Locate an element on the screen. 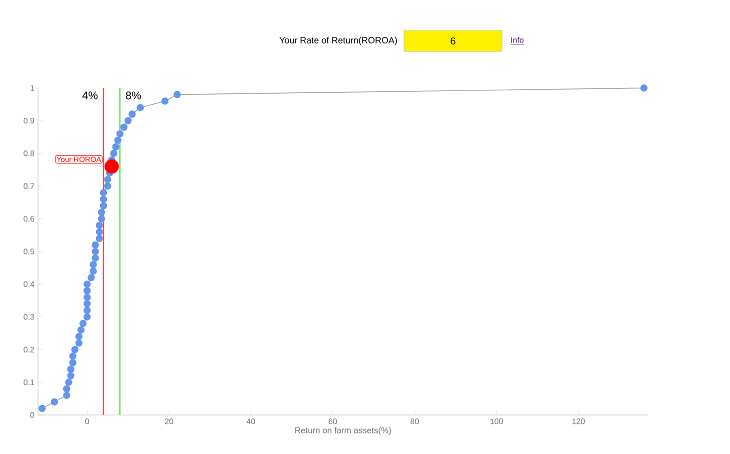 The image size is (730, 454). x-tick-label: 80 is located at coordinates (414, 421).